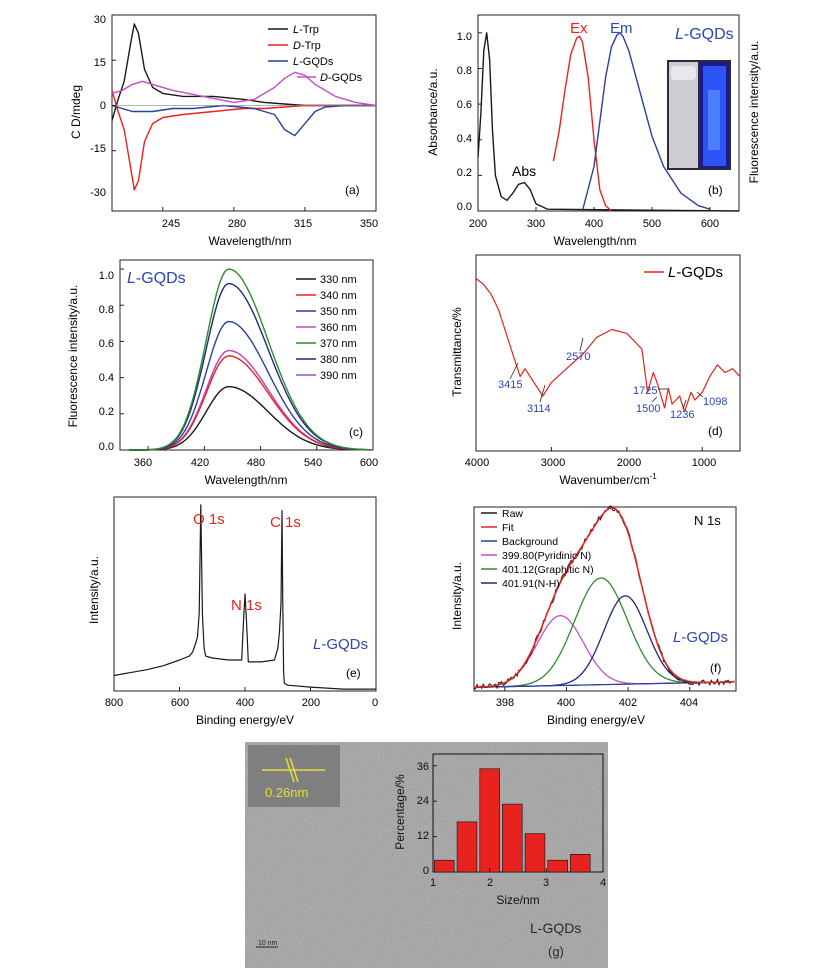 This screenshot has height=980, width=829. I want to click on panel-b-ytick: 0.0, so click(464, 207).